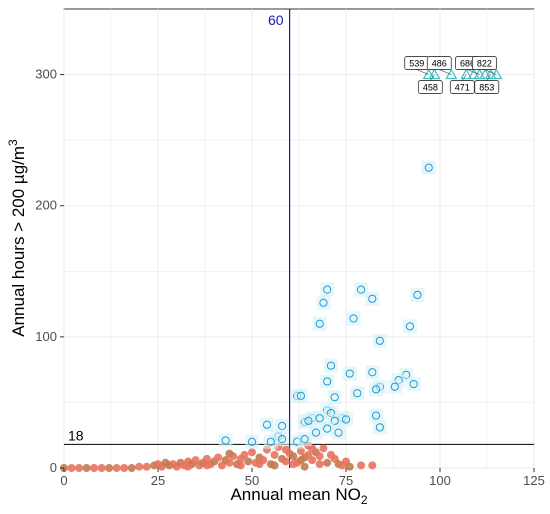 The image size is (550, 514). What do you see at coordinates (486, 88) in the screenshot?
I see `capped-label: 853` at bounding box center [486, 88].